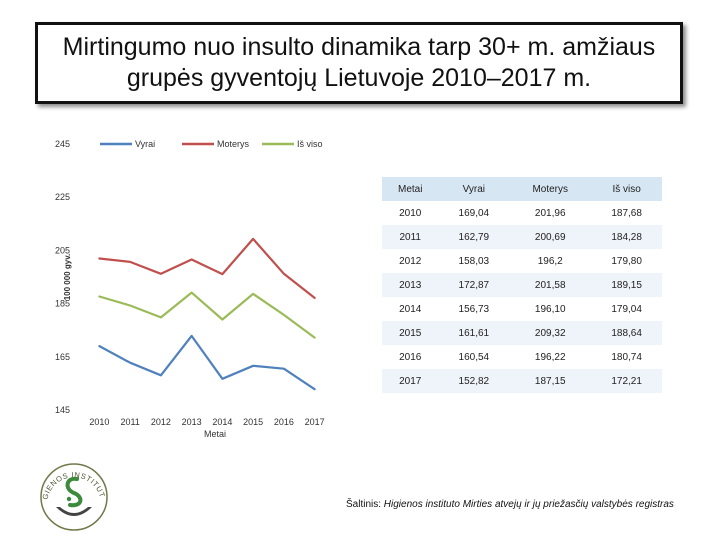 This screenshot has height=540, width=720. I want to click on table-cell: 172,21, so click(626, 381).